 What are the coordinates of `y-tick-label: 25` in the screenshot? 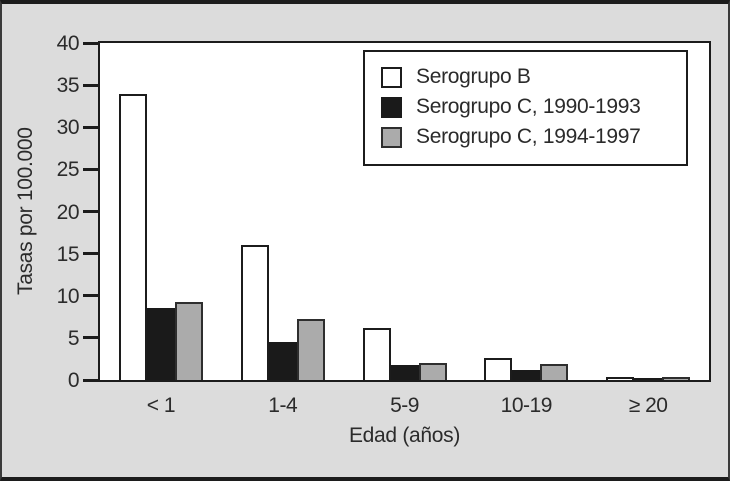 It's located at (68, 170).